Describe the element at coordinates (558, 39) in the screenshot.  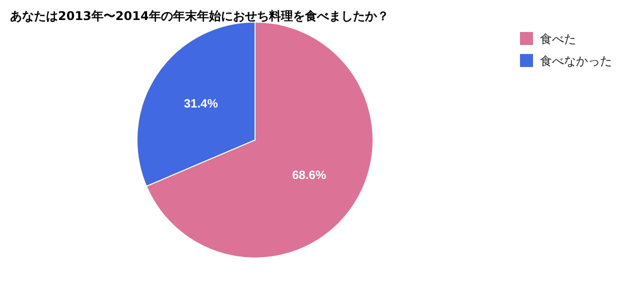
I see `legend-label: 食べた` at that location.